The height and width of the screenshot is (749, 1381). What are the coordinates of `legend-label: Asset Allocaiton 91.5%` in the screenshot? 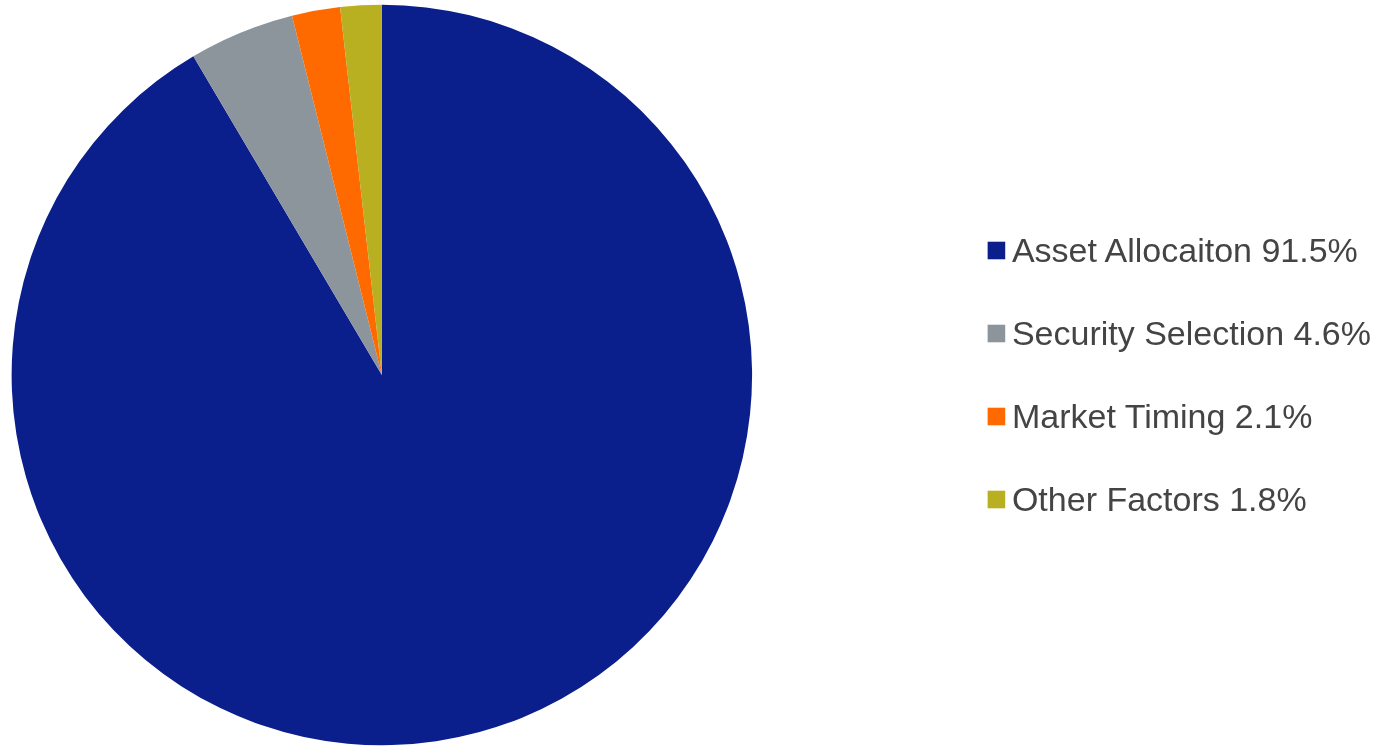 It's located at (1184, 250).